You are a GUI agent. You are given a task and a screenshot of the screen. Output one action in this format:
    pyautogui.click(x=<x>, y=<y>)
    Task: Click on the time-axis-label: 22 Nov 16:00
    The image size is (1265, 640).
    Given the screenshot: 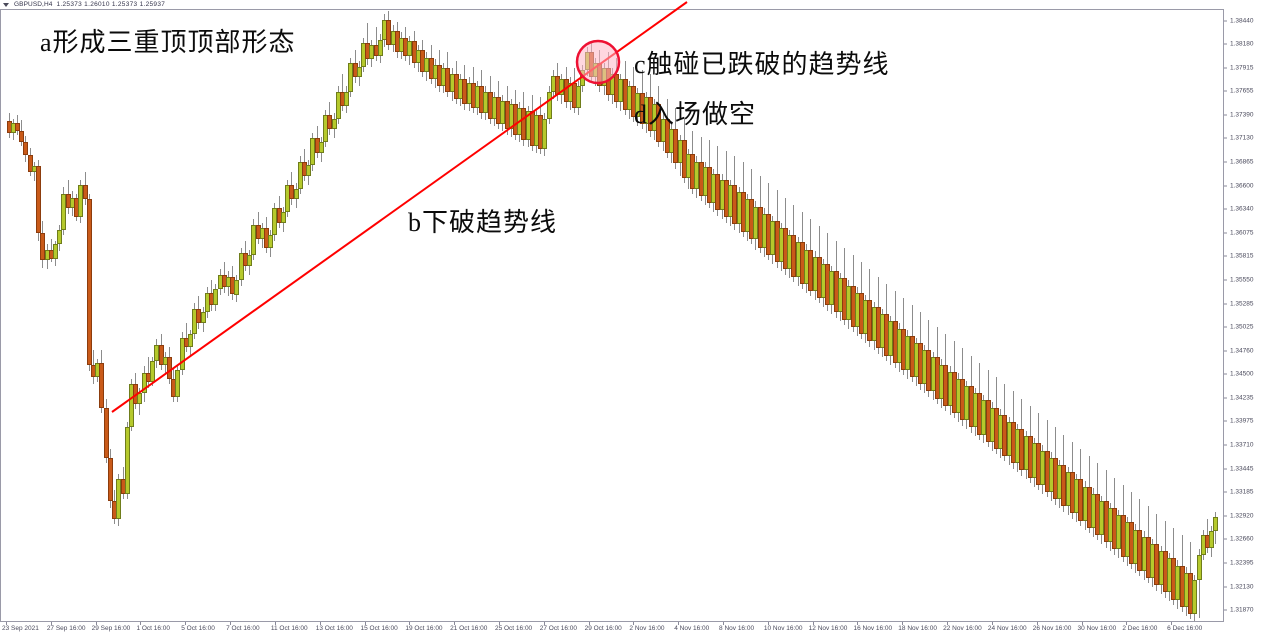 What is the action you would take?
    pyautogui.click(x=962, y=628)
    